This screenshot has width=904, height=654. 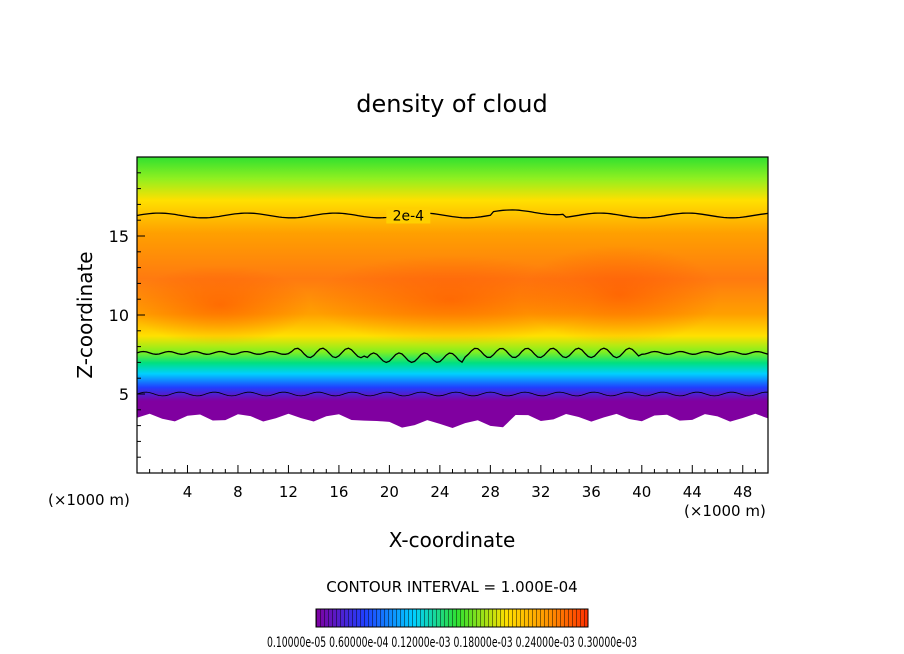 I want to click on cloud-core-center, so click(x=450, y=300).